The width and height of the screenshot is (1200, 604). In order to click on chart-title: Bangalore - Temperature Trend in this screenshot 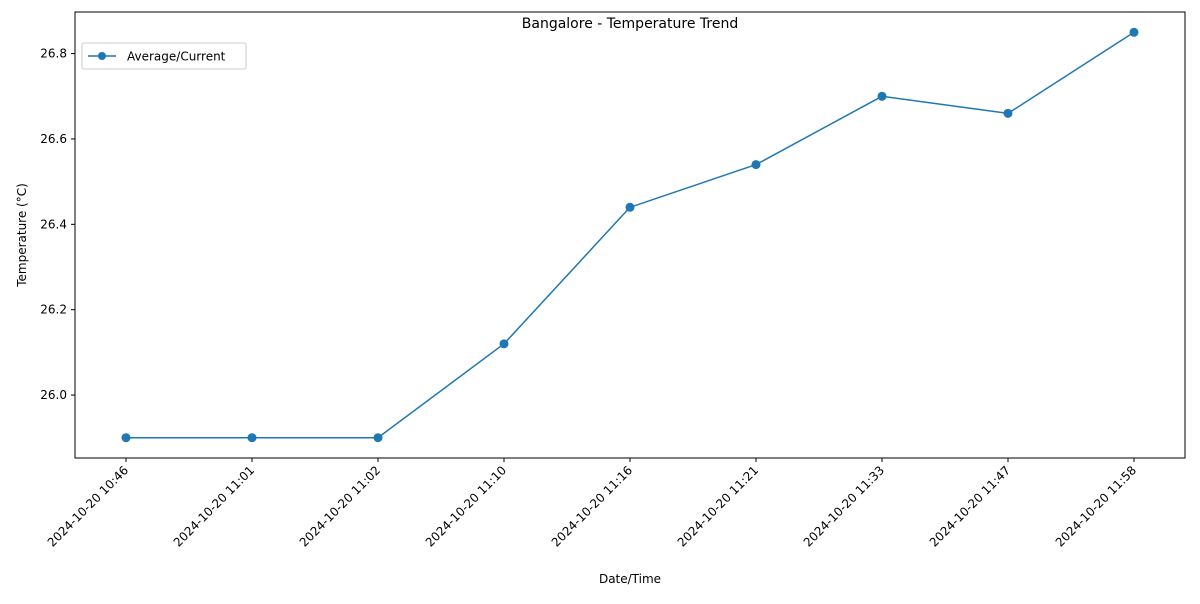, I will do `click(630, 24)`.